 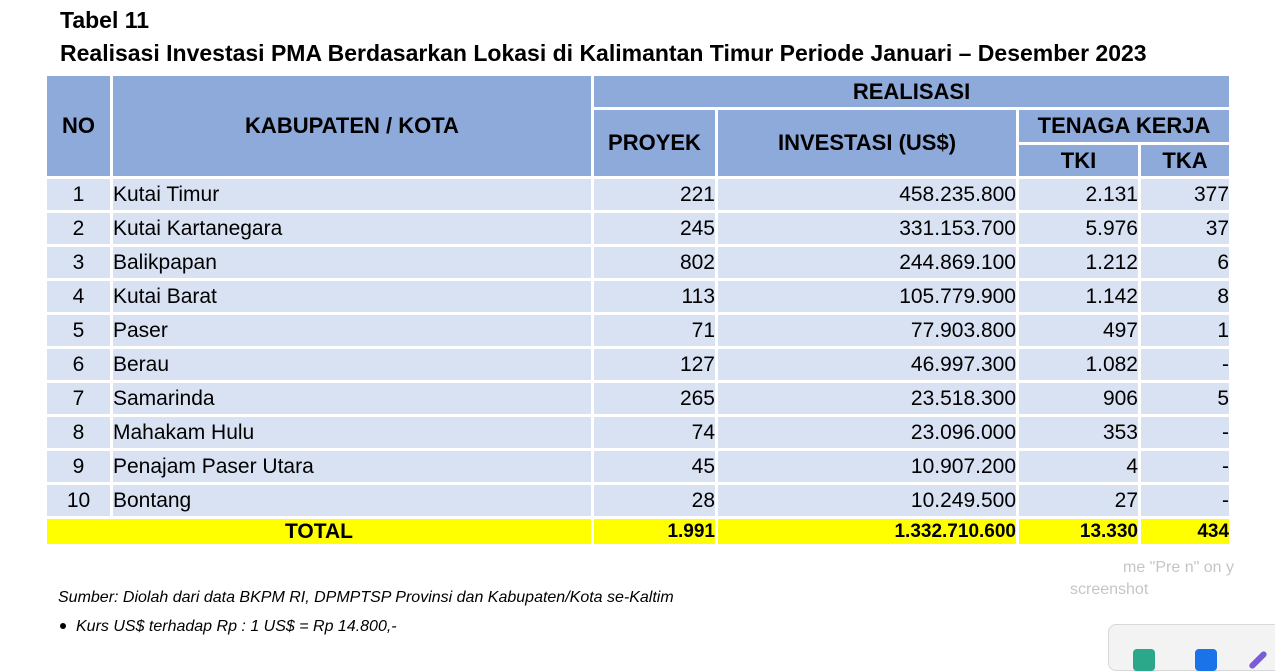 I want to click on cell-proyek: 45, so click(x=654, y=466).